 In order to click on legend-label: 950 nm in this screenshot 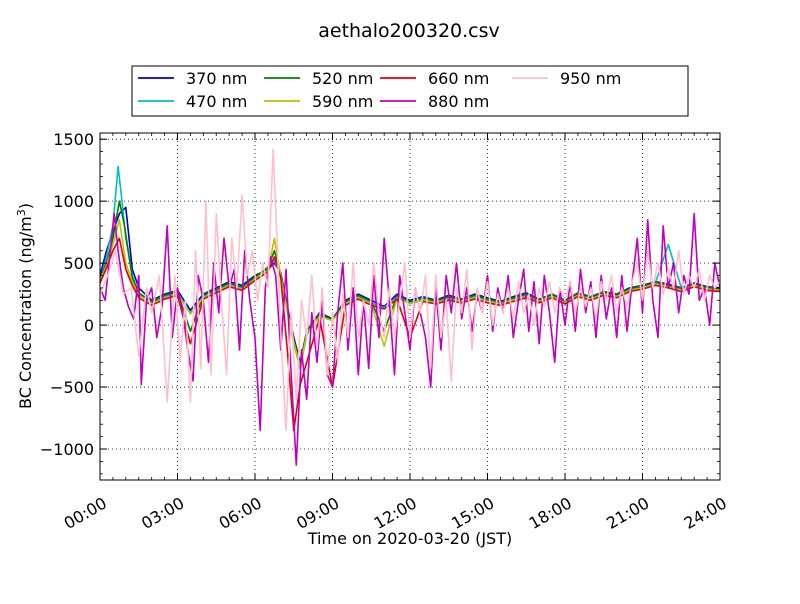, I will do `click(590, 78)`.